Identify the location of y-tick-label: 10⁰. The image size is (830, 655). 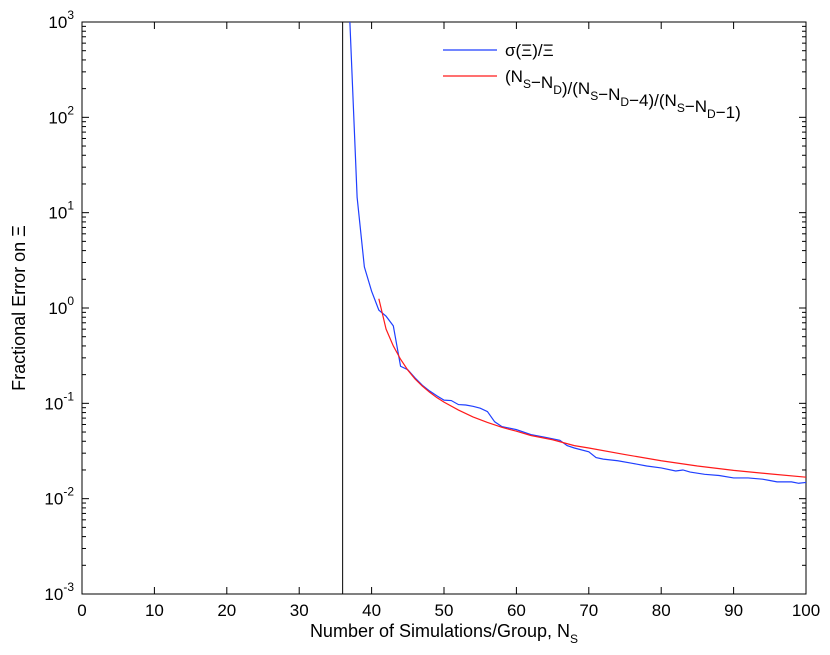
(61, 306).